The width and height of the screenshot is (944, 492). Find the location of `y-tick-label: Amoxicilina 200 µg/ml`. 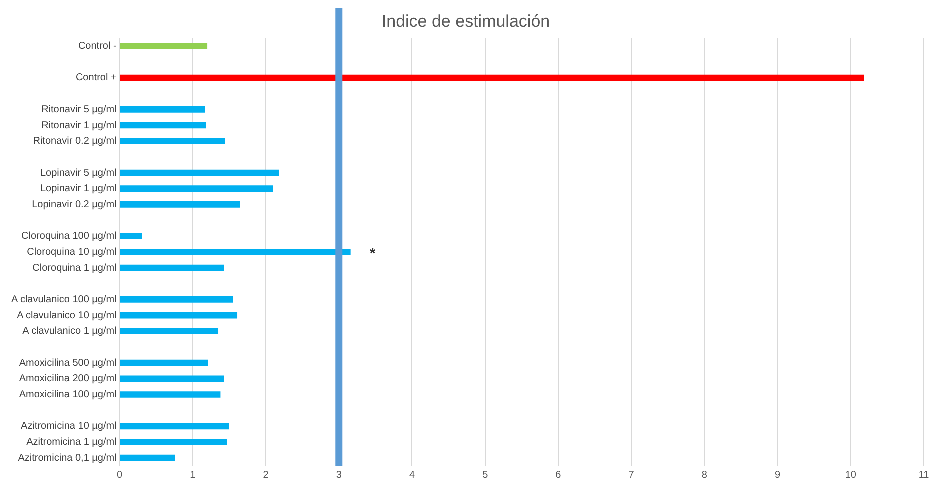

y-tick-label: Amoxicilina 200 µg/ml is located at coordinates (68, 379).